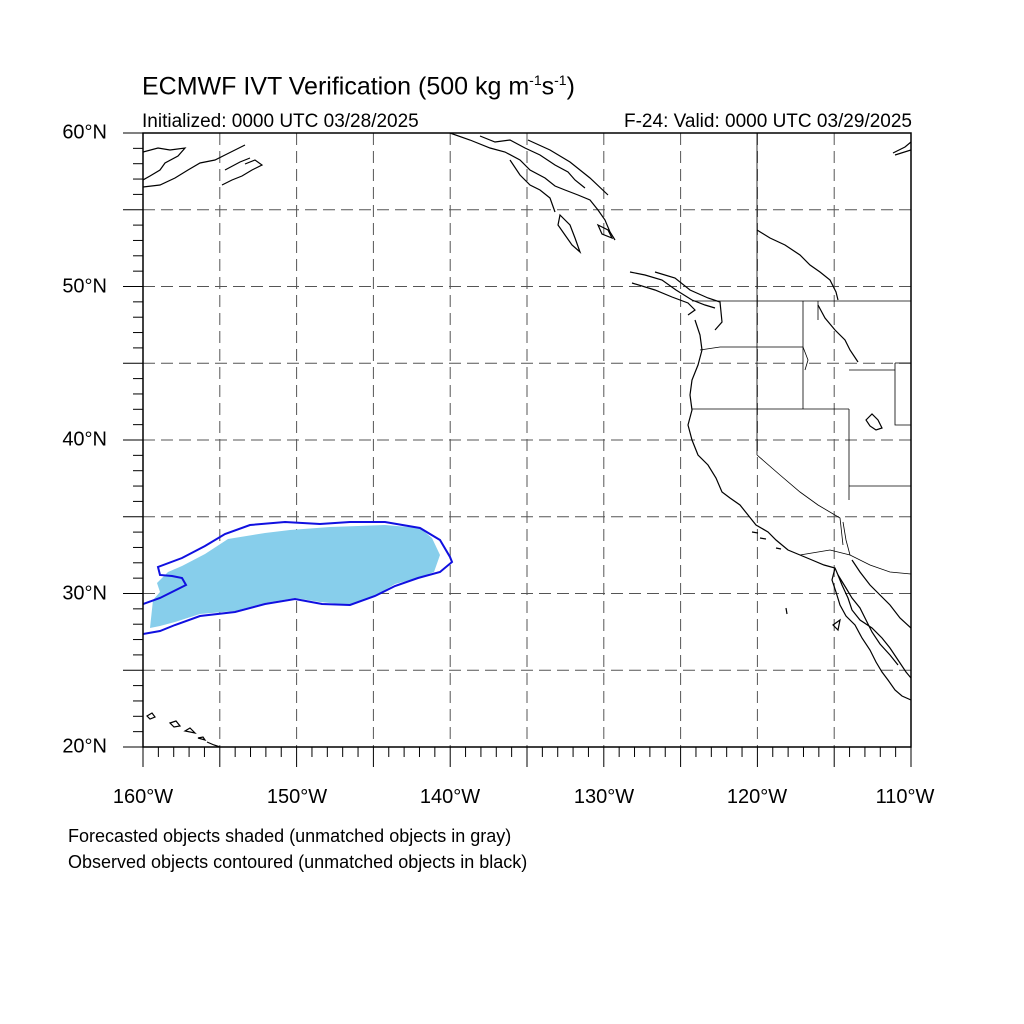 Image resolution: width=1024 pixels, height=1024 pixels. What do you see at coordinates (143, 797) in the screenshot?
I see `lon-label-160w: 160°W` at bounding box center [143, 797].